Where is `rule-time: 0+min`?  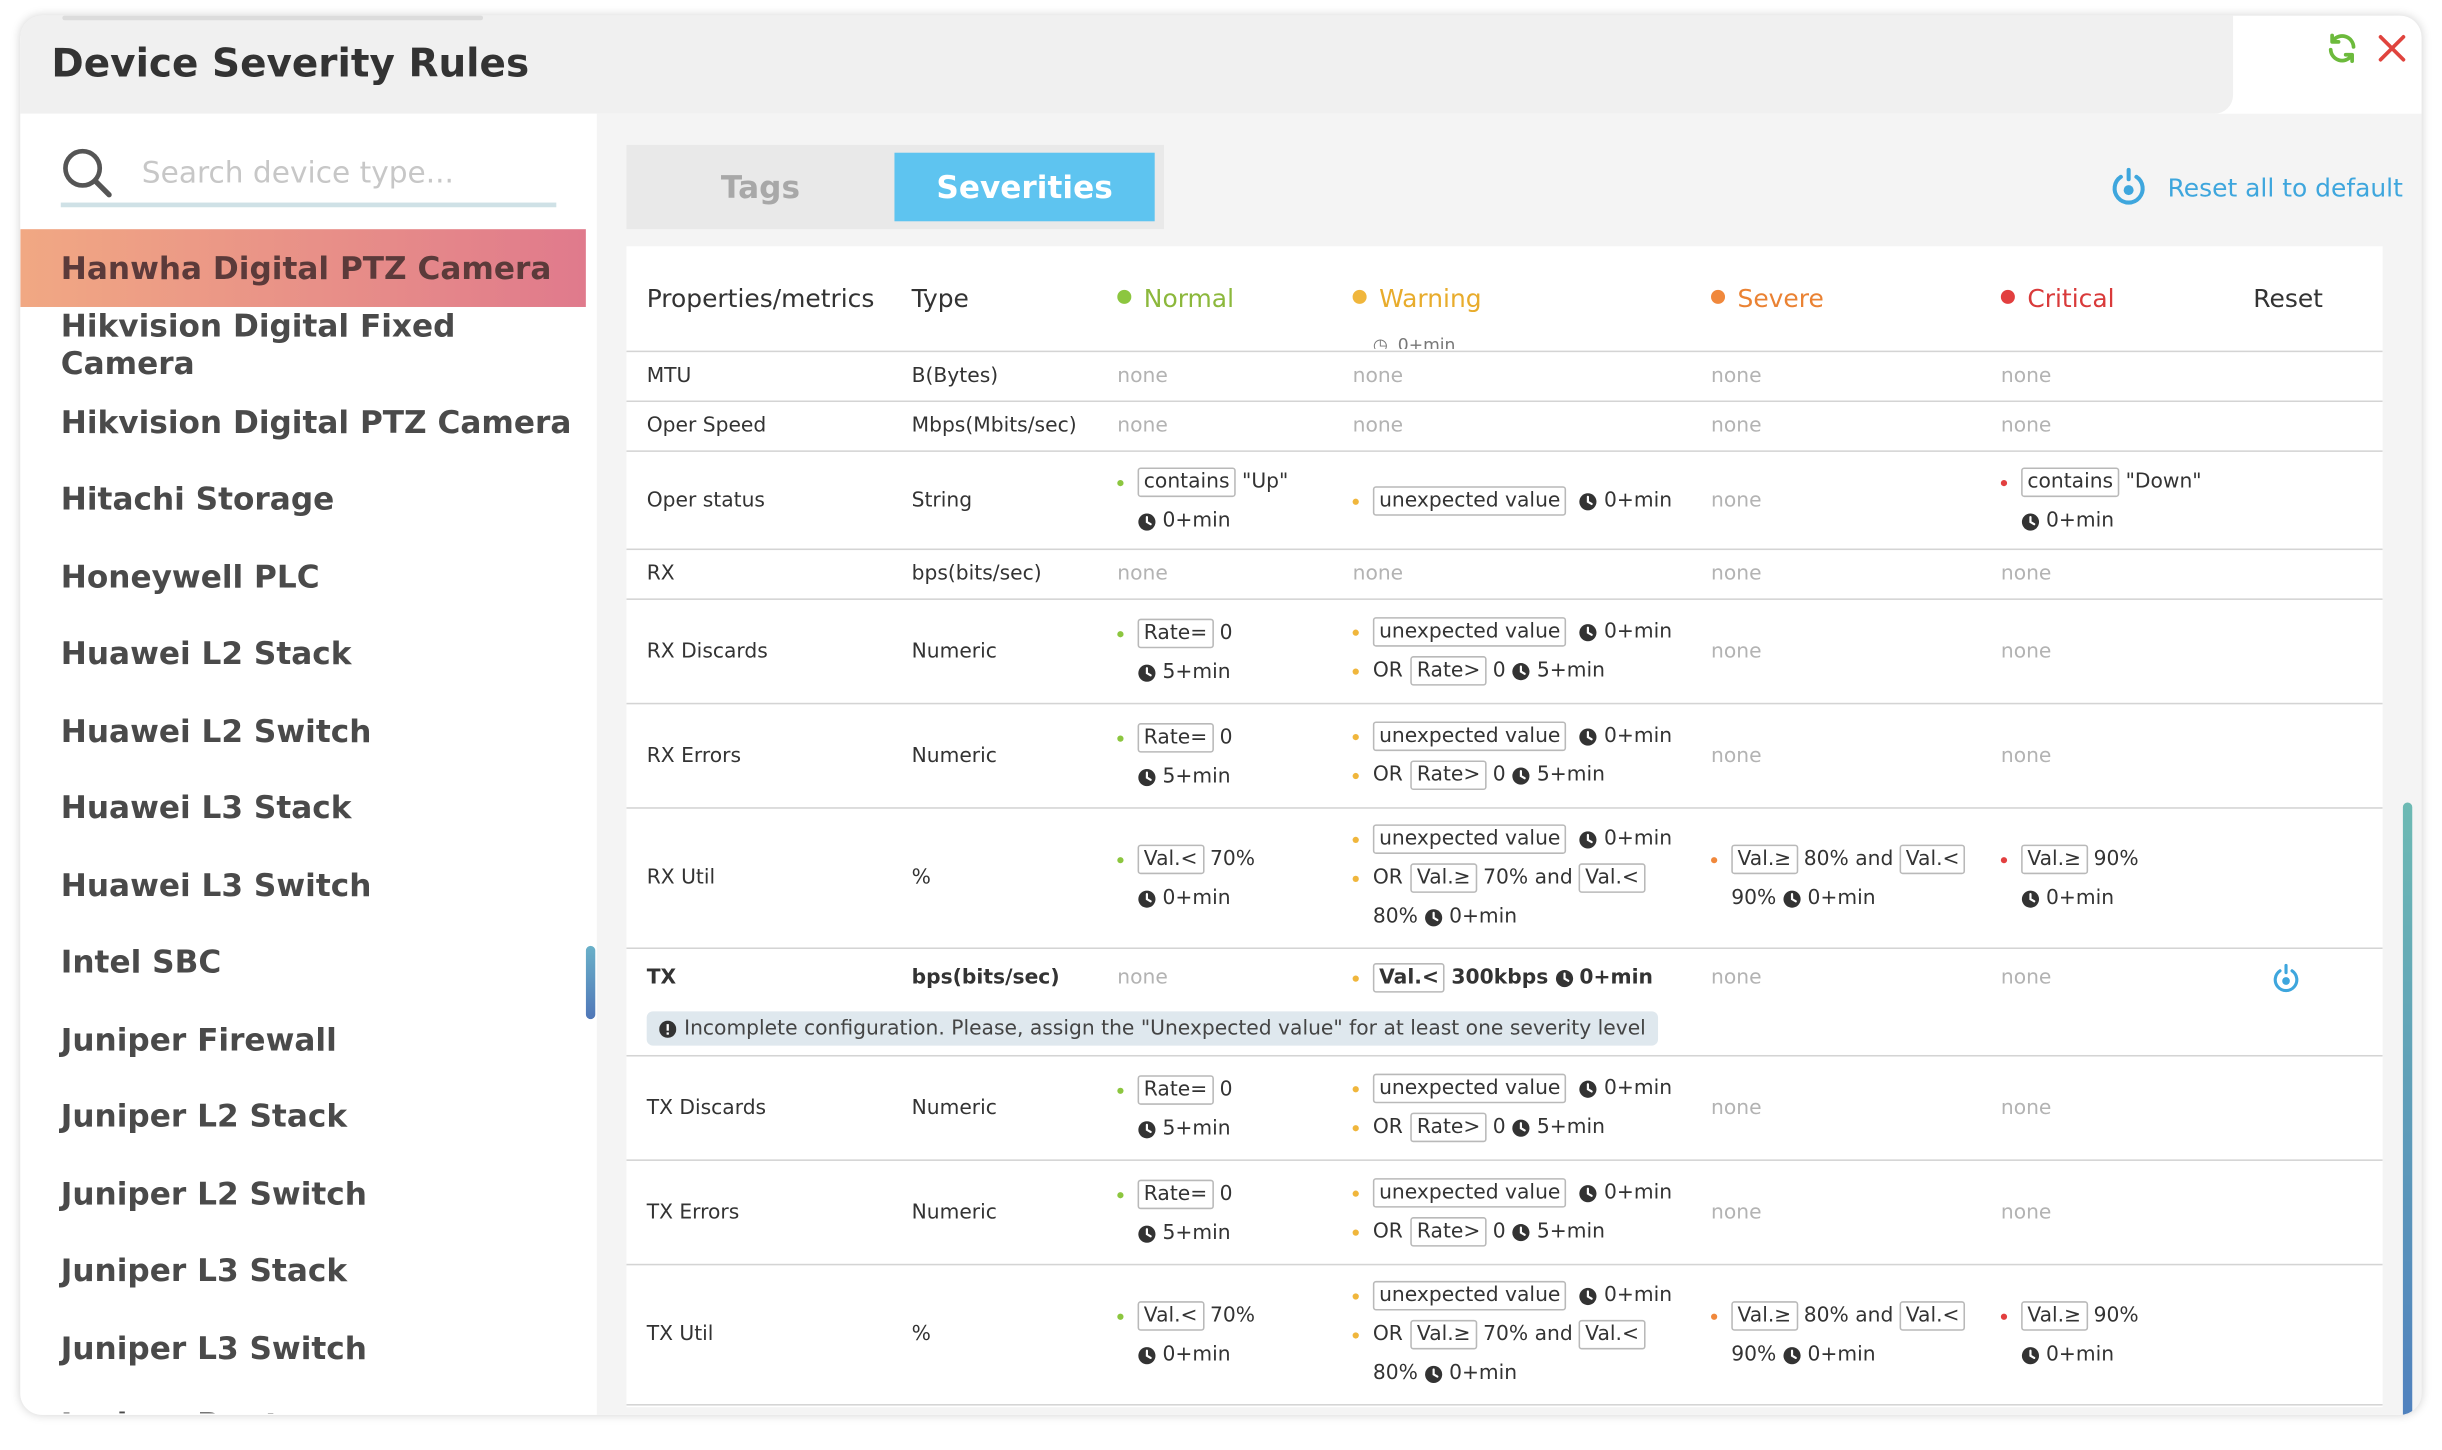
rule-time: 0+min is located at coordinates (1616, 978).